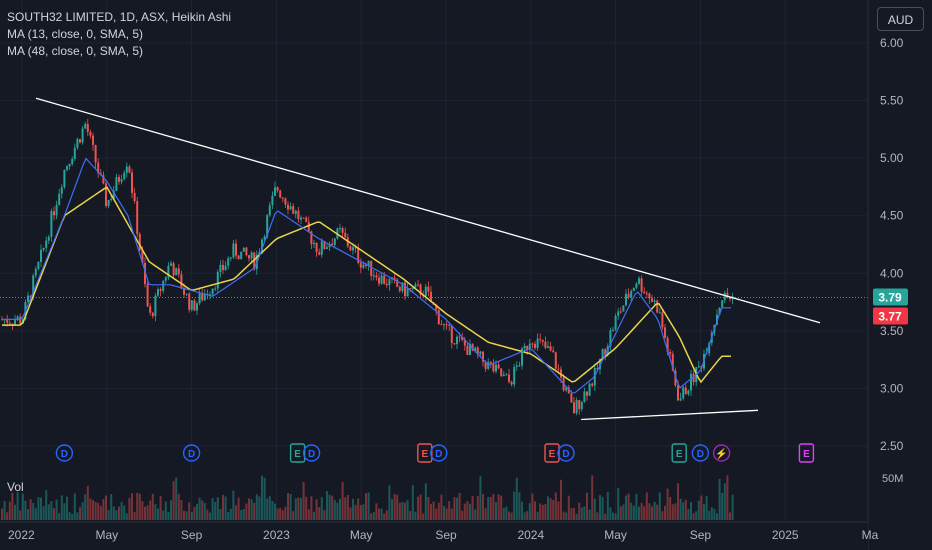 This screenshot has height=550, width=932. What do you see at coordinates (670, 415) in the screenshot?
I see `trendline` at bounding box center [670, 415].